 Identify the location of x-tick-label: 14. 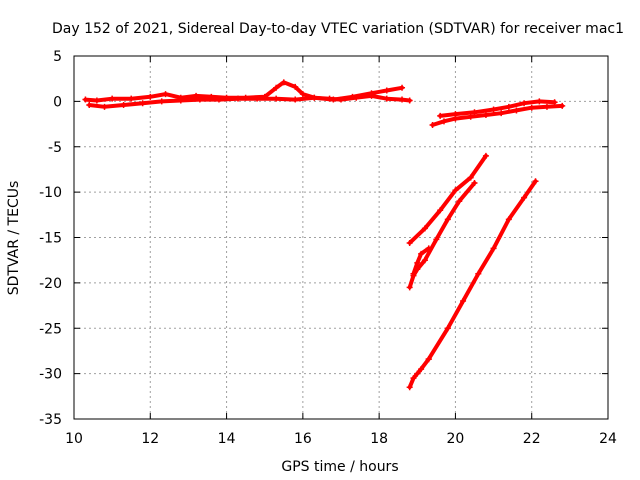
(227, 439).